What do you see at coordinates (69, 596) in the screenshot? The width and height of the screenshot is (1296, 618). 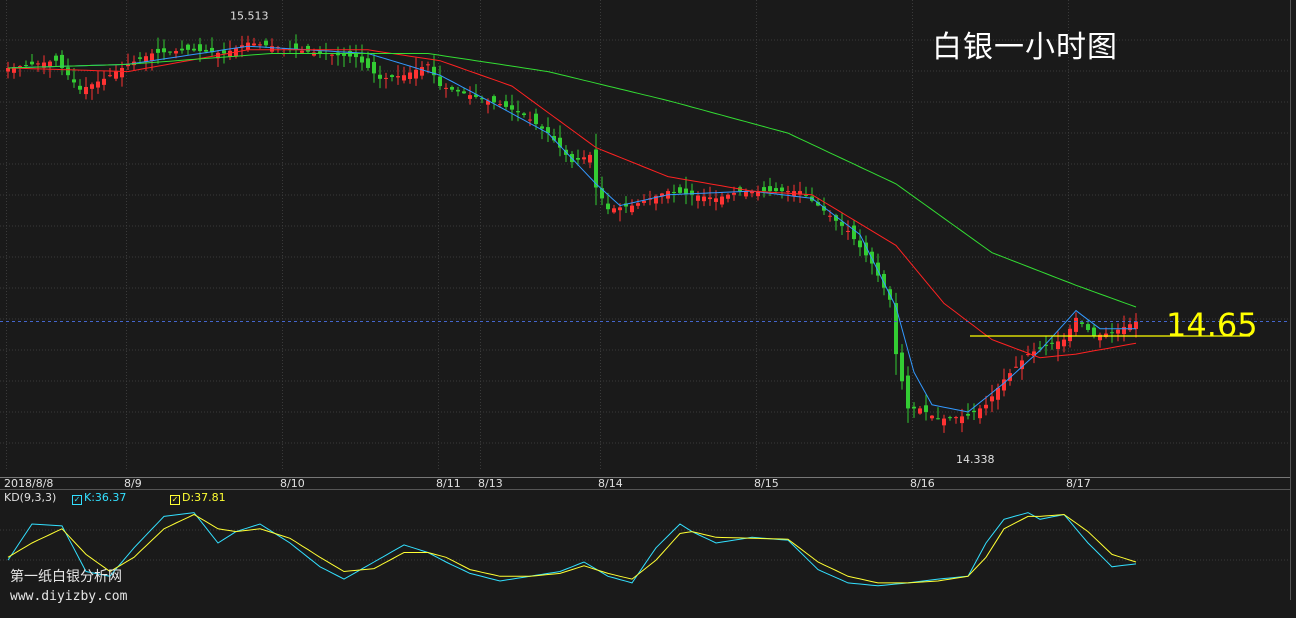 I see `watermark-url: www.diyizby.com` at bounding box center [69, 596].